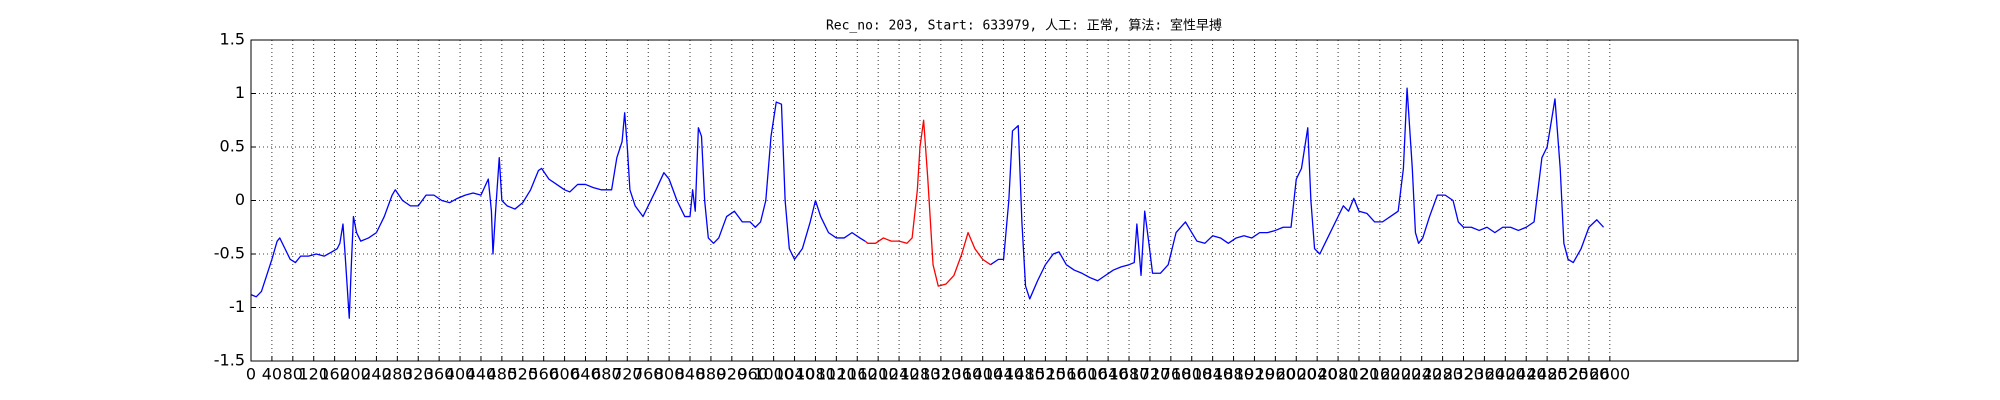  I want to click on x-tick-label: 920, so click(732, 374).